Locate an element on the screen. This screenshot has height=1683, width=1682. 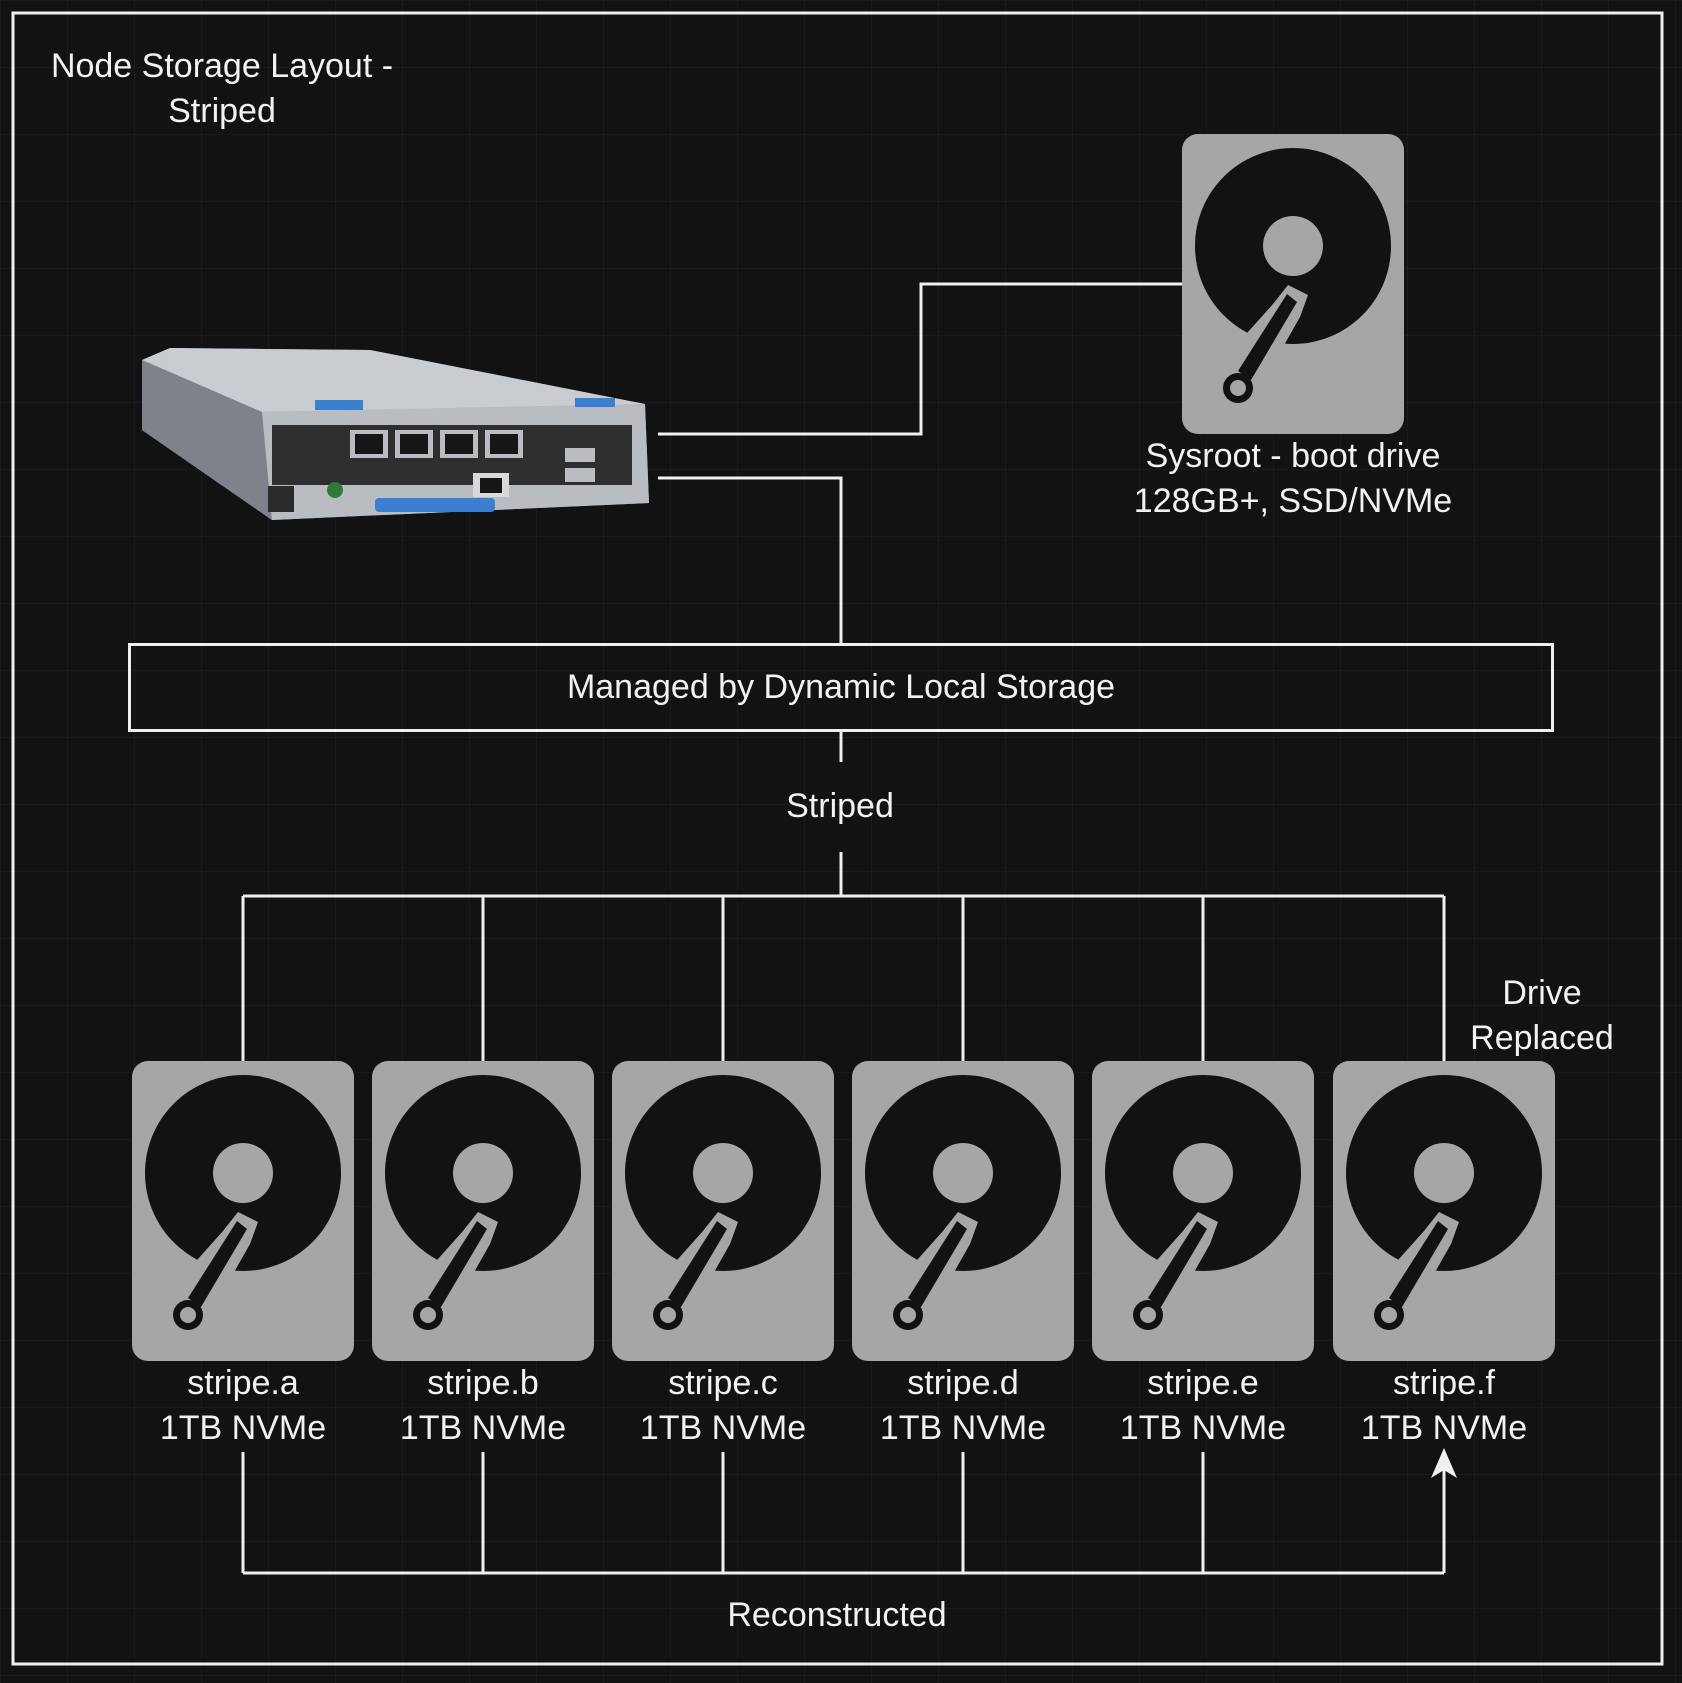
drive-label-stripe-c: stripe.c 1TB NVMe is located at coordinates (723, 1406).